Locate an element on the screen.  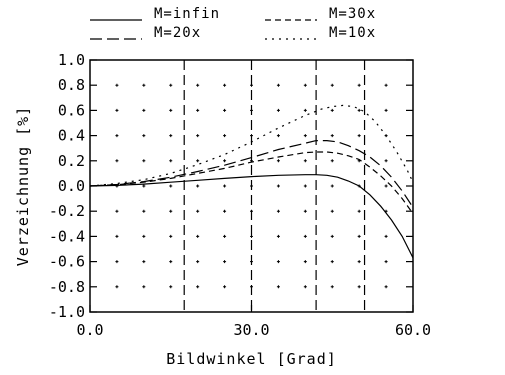
y-axis-label: Verzeichnung [%] is located at coordinates (23, 186).